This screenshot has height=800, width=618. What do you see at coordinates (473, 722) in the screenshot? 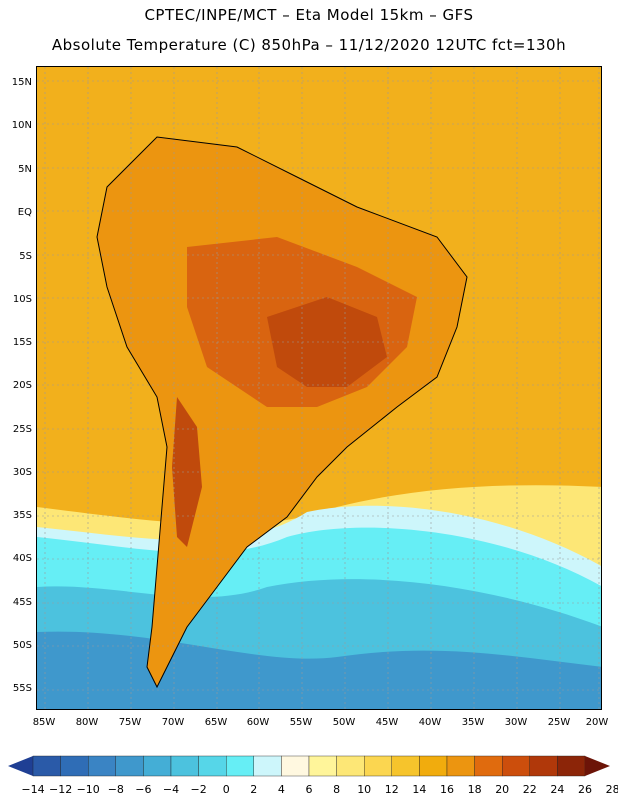
I see `lon-label: 35W` at bounding box center [473, 722].